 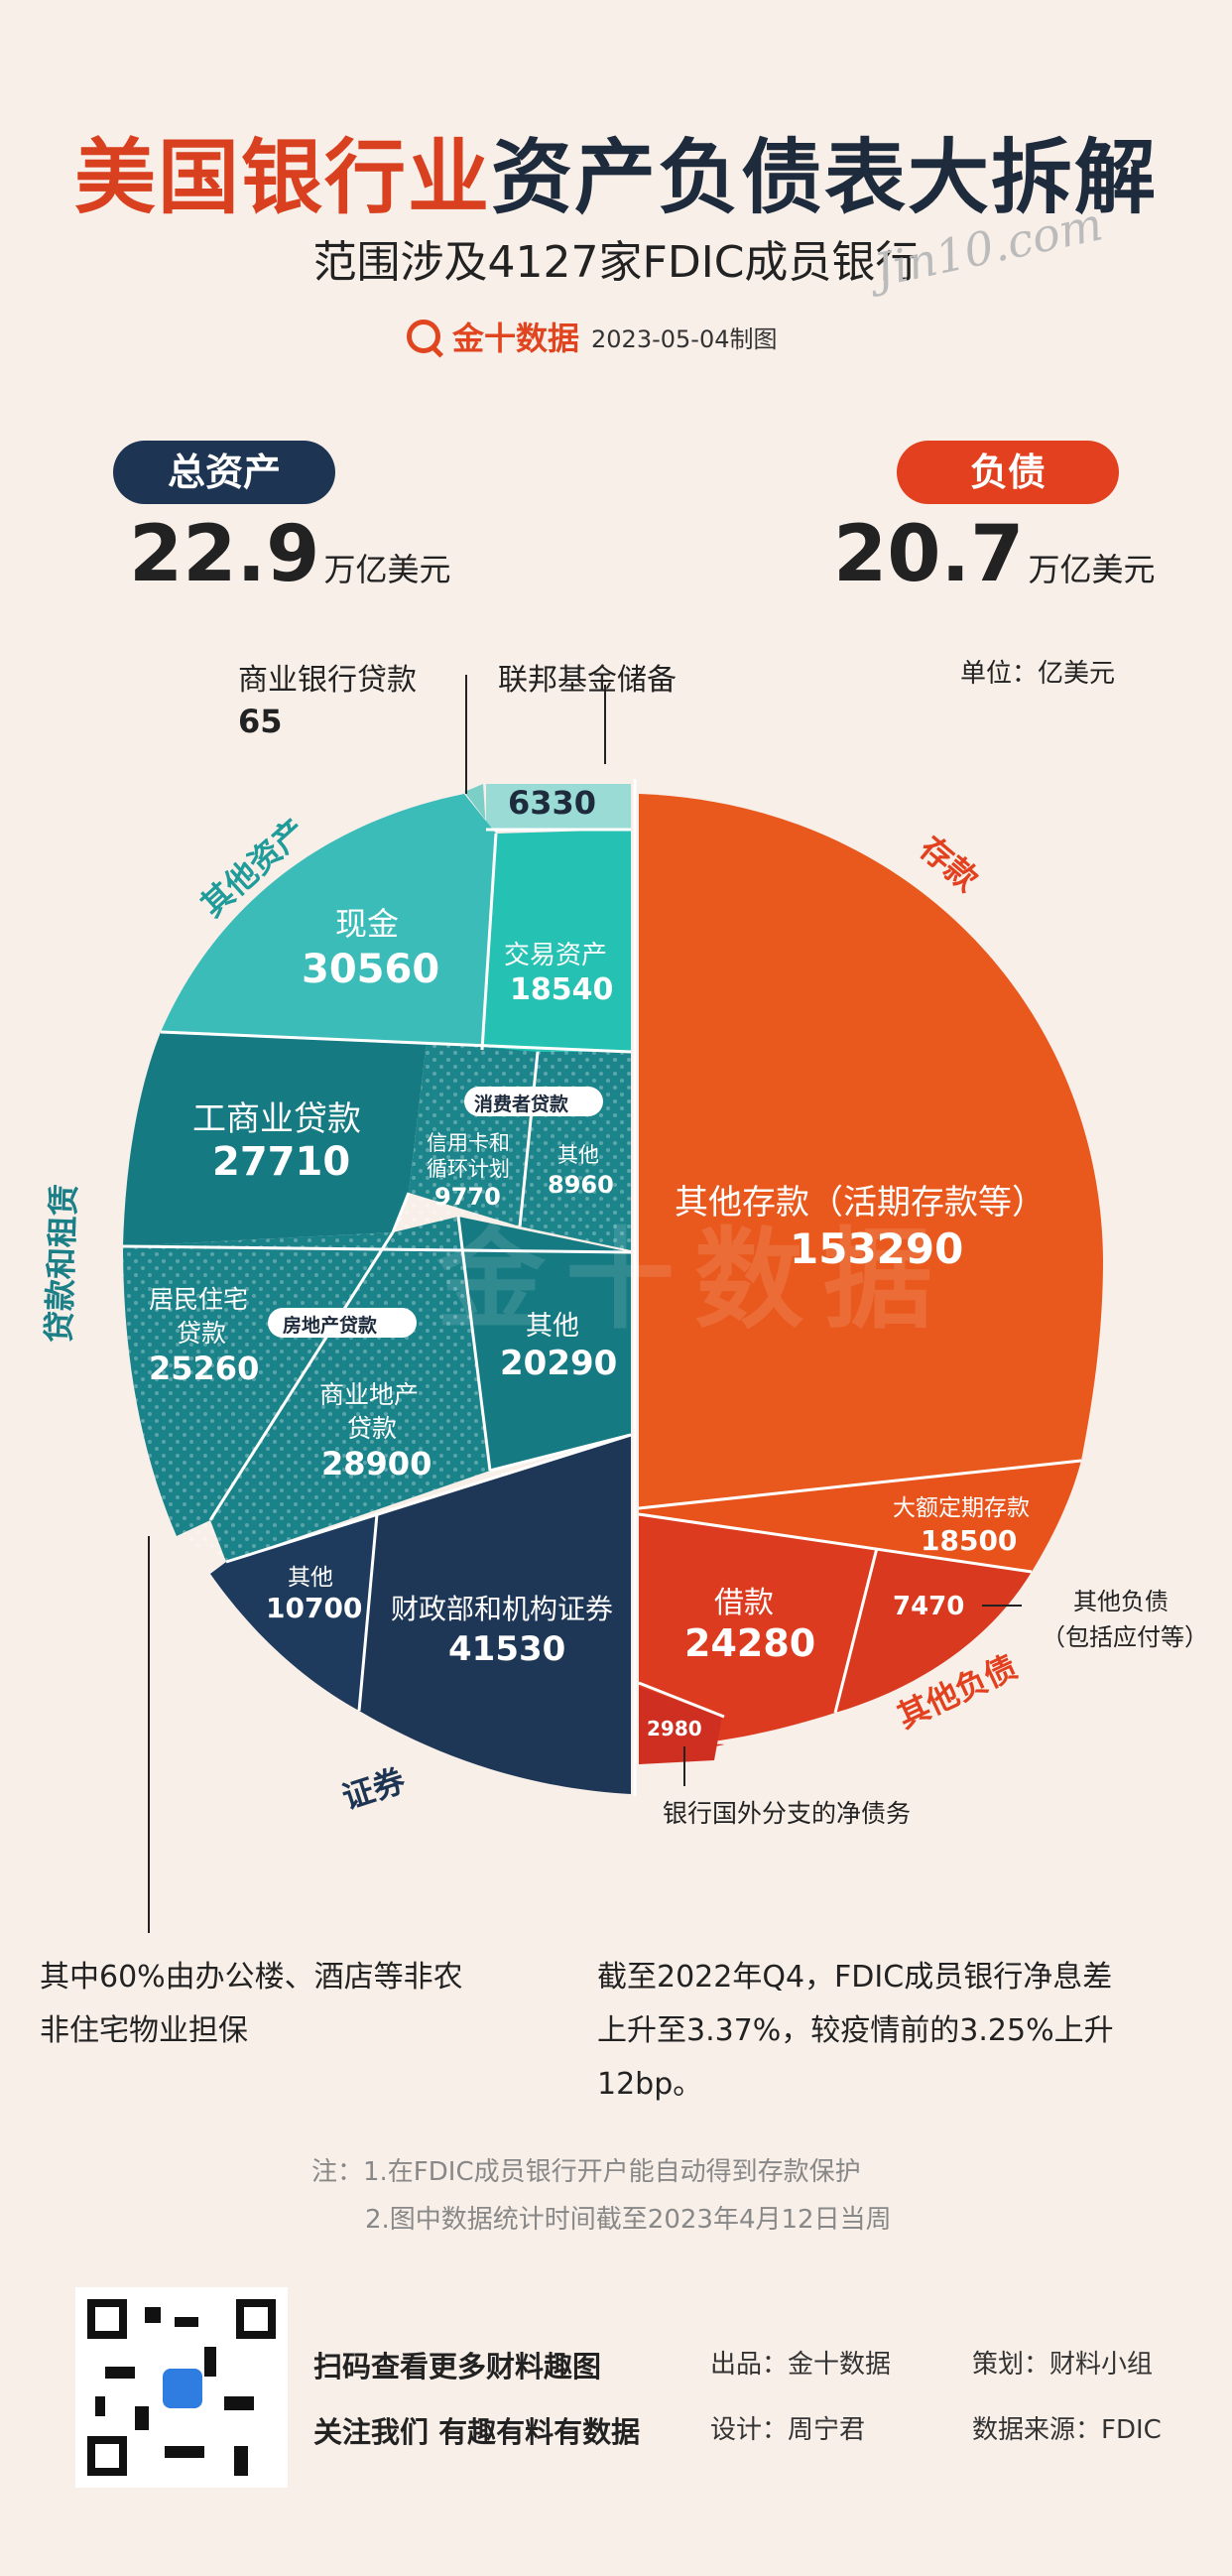 I want to click on credit-value: 9770, so click(x=467, y=1197).